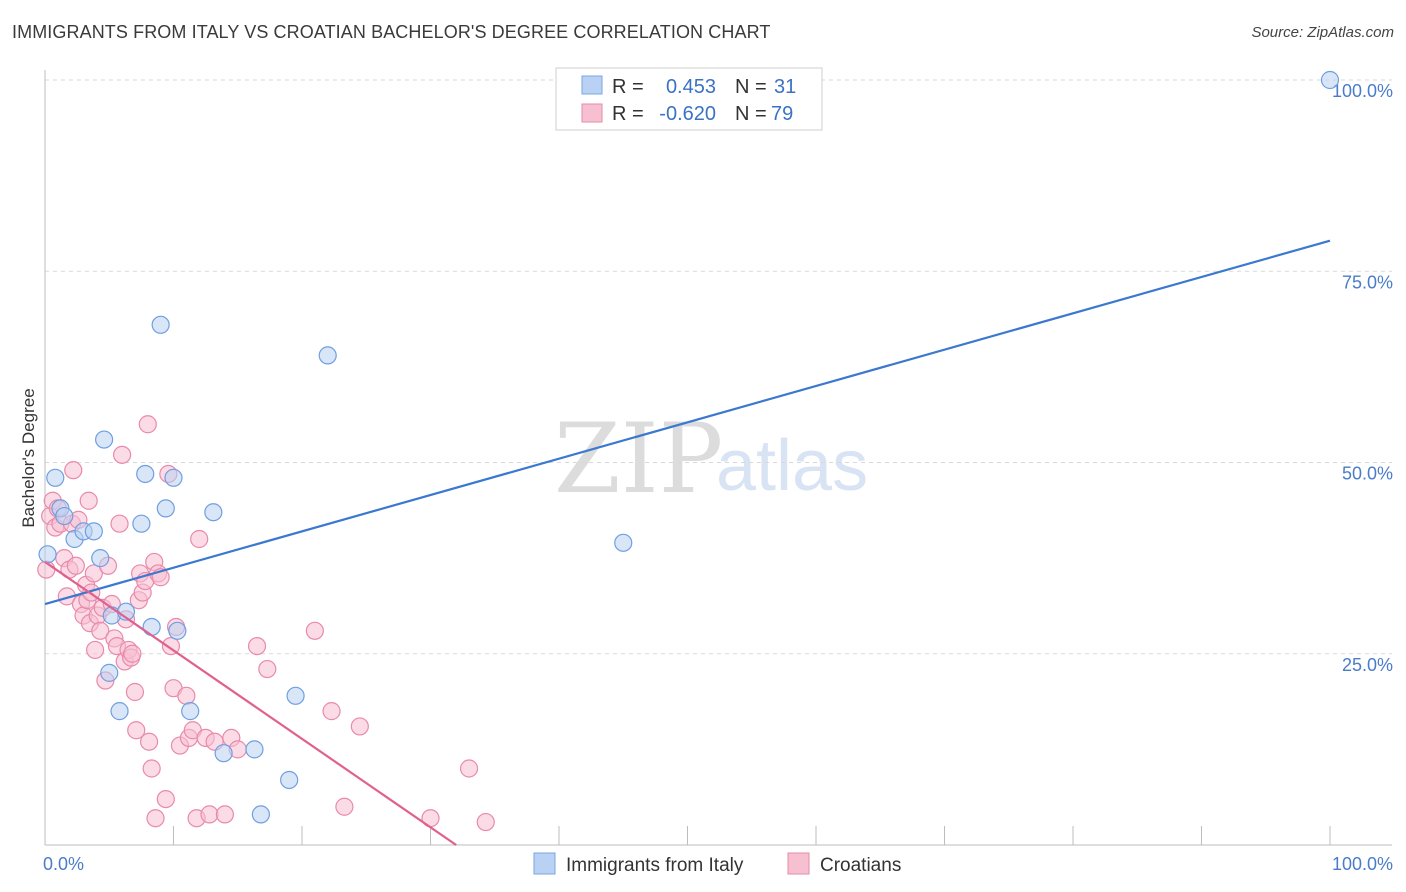 The width and height of the screenshot is (1406, 892). I want to click on watermark-zip: ZIP, so click(638, 459).